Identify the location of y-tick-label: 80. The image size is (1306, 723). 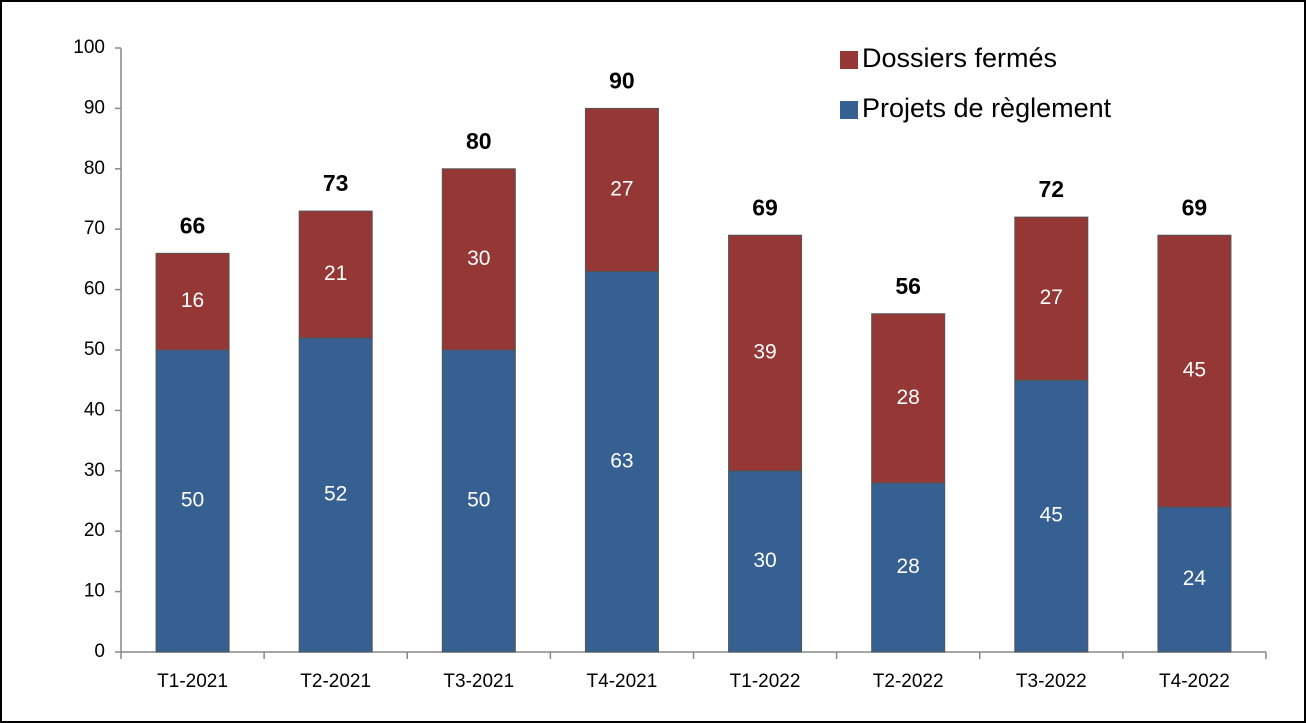
(94, 168).